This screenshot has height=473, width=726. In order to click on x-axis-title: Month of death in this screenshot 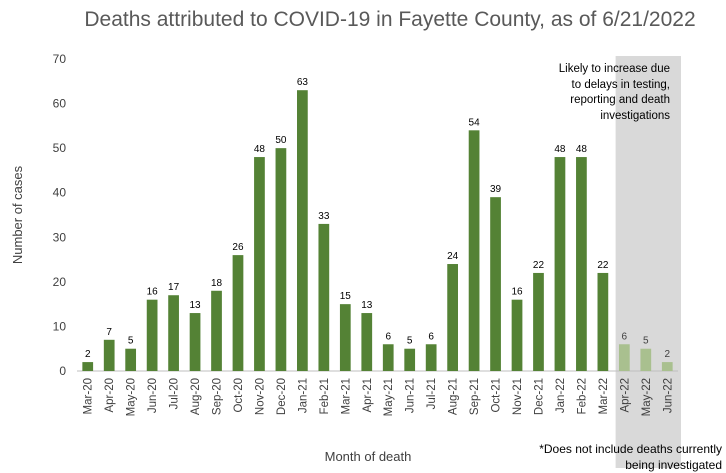, I will do `click(368, 456)`.